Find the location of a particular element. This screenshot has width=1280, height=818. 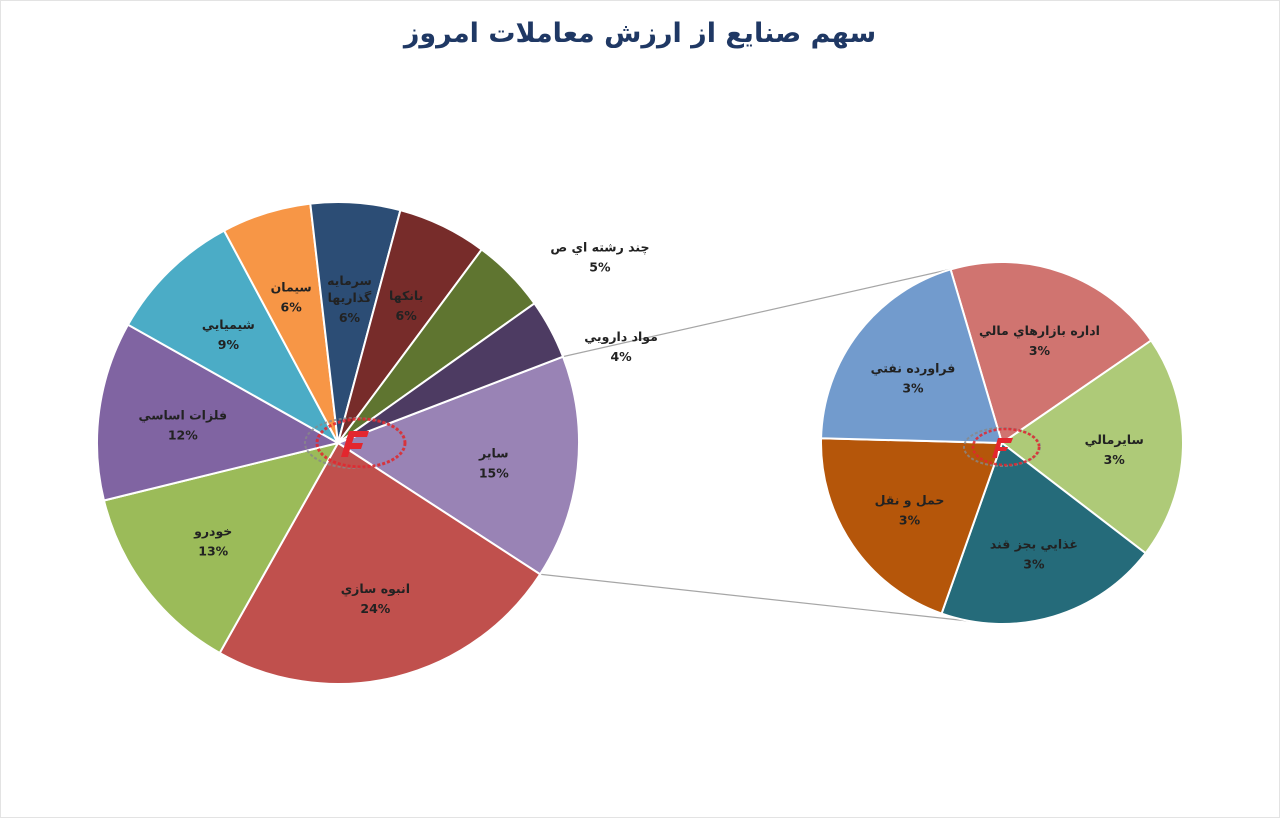

main-pie-label: فلزات اساسي 12% is located at coordinates (183, 425).